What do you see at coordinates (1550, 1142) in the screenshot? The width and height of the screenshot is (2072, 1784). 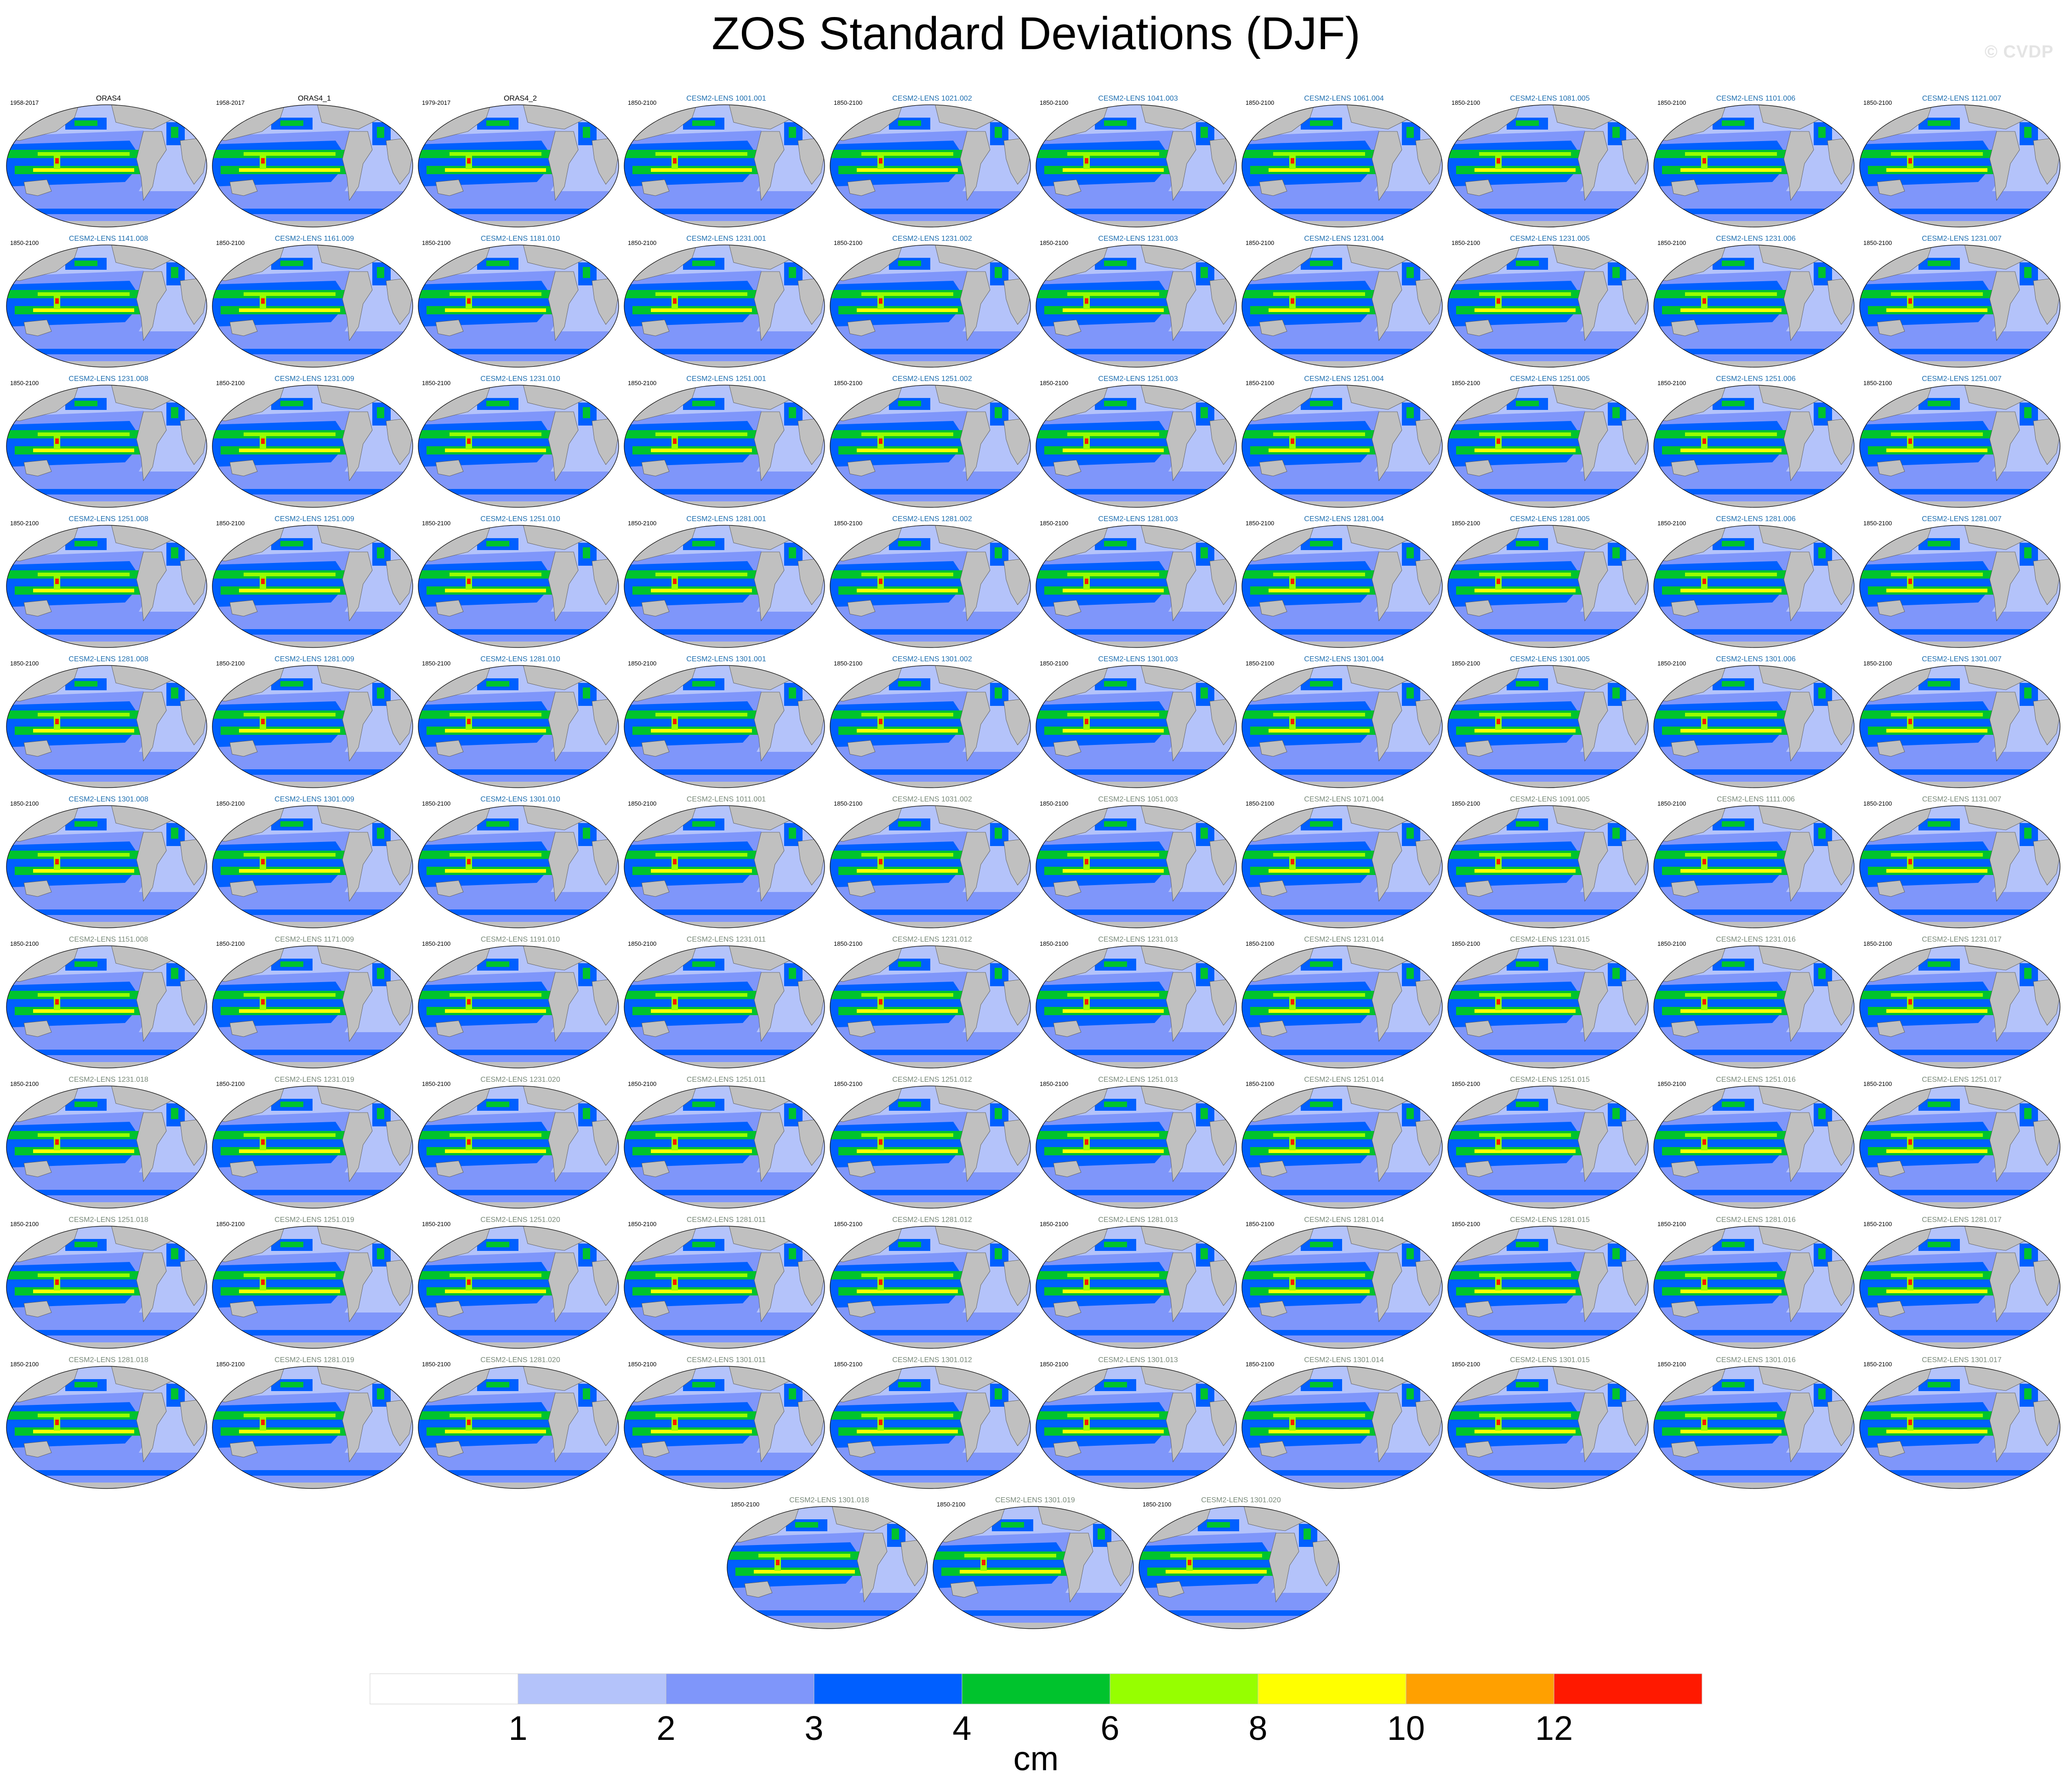 I see `map-panel: 1850-2100 CESM2-LENS 1251.015` at bounding box center [1550, 1142].